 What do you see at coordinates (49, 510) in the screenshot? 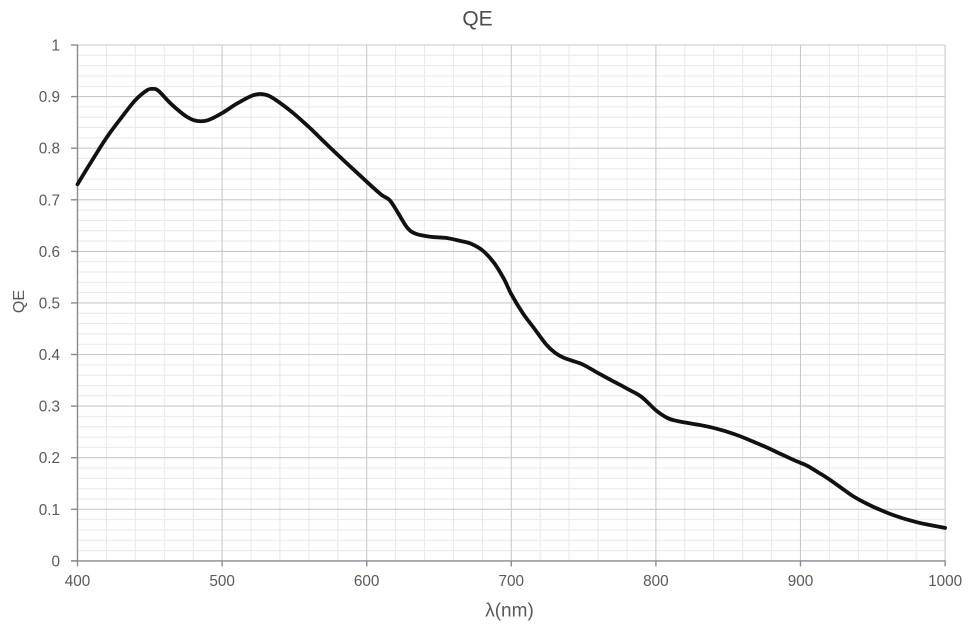
I see `svg-text: 0.1` at bounding box center [49, 510].